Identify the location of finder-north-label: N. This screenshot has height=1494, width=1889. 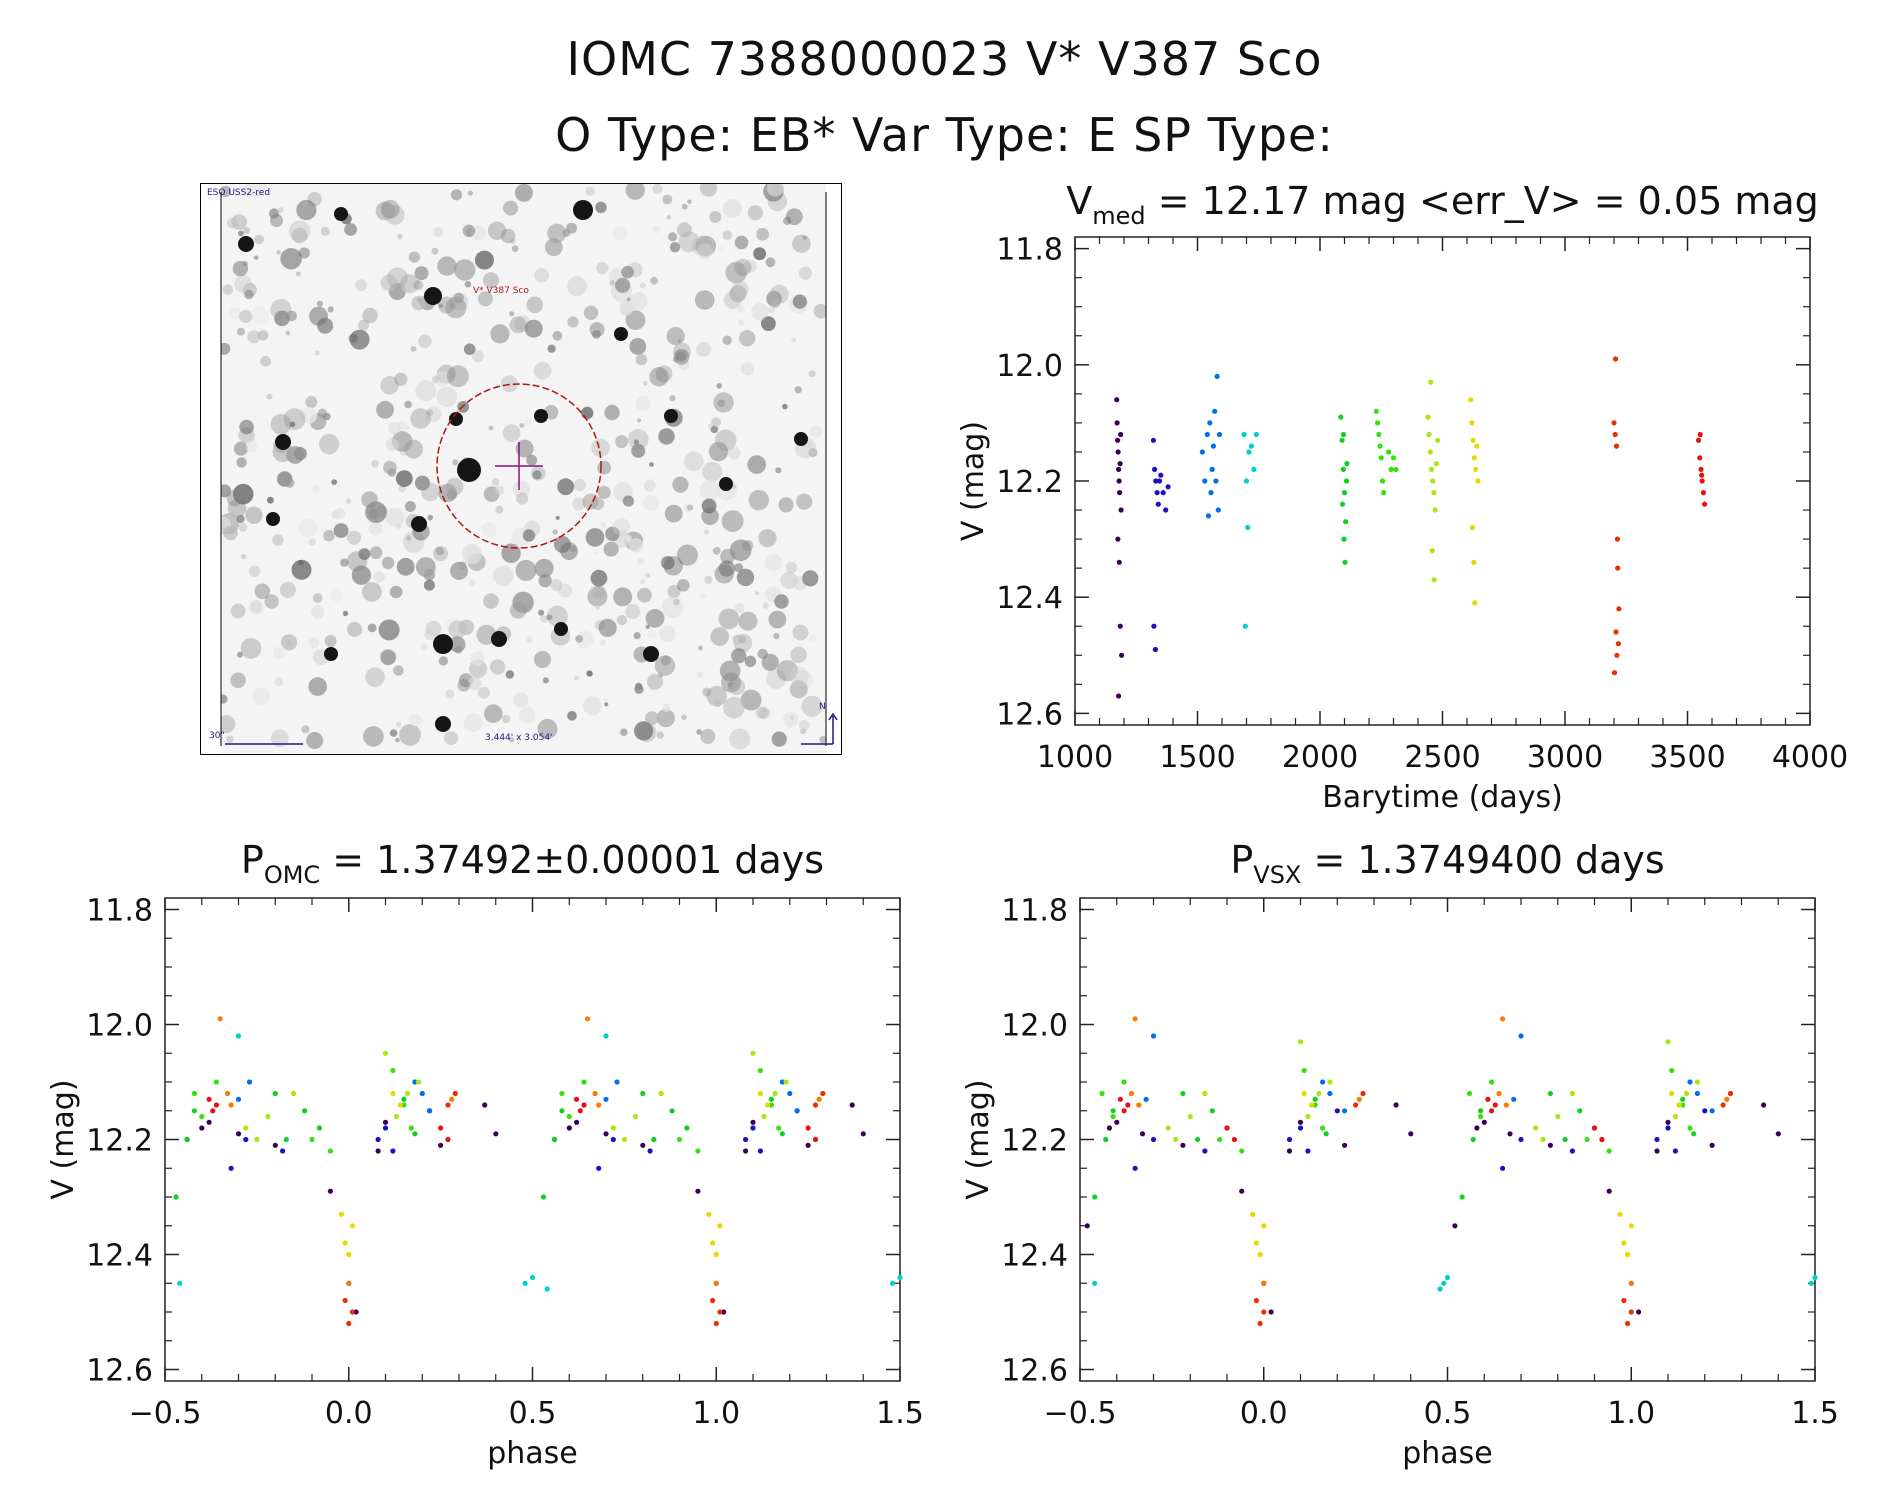
(822, 707).